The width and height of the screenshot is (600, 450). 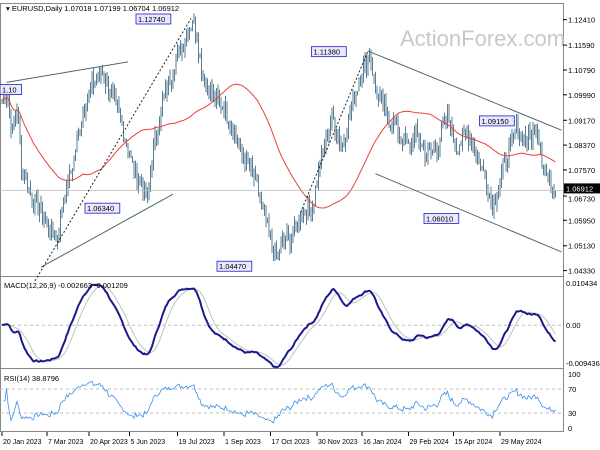 What do you see at coordinates (109, 442) in the screenshot?
I see `x-tick-label: 20 Apr 2023` at bounding box center [109, 442].